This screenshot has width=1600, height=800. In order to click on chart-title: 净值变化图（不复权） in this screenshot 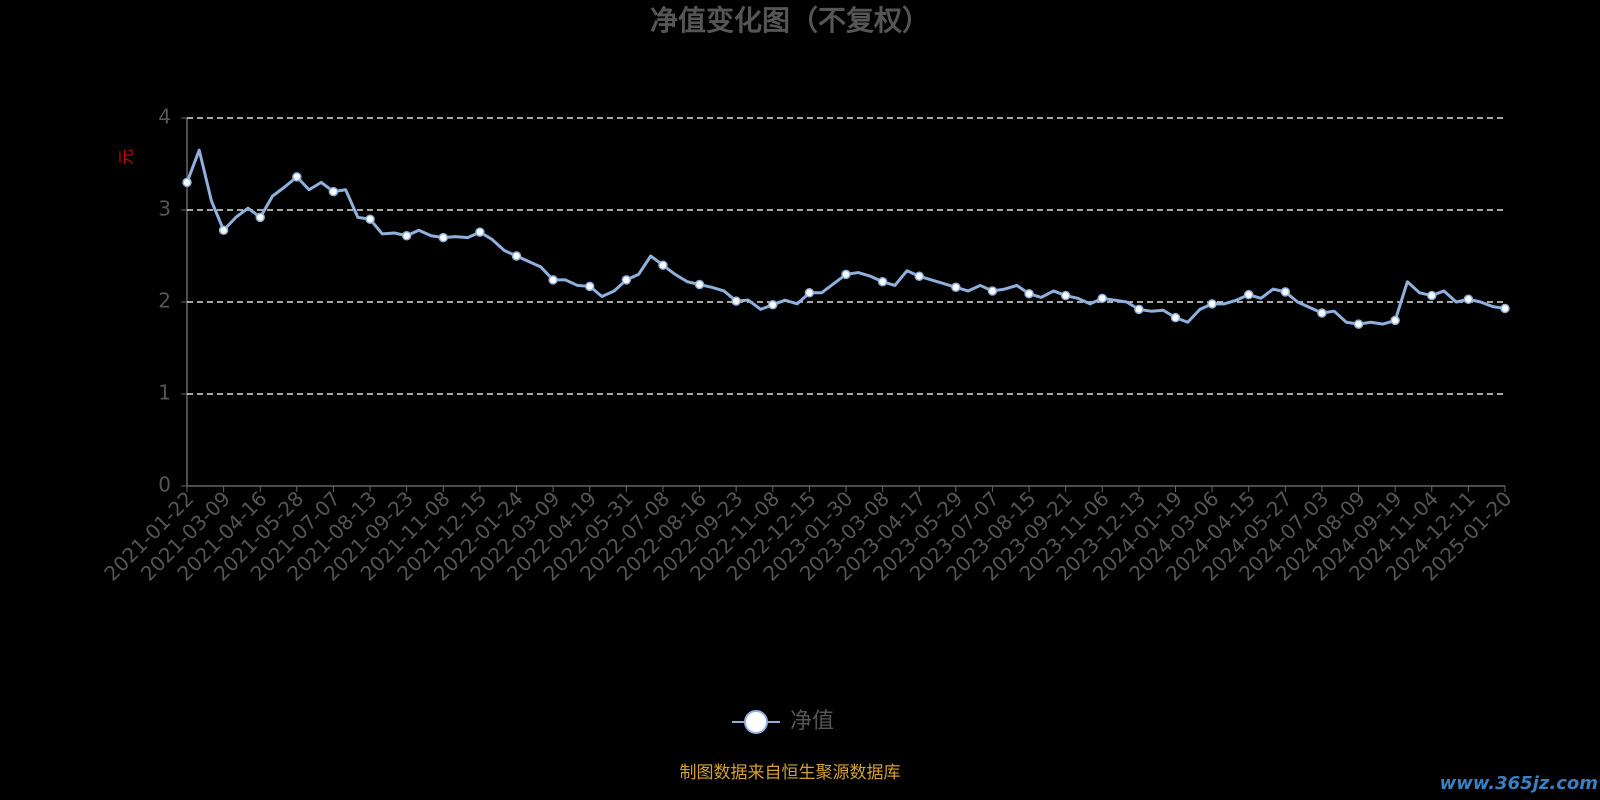, I will do `click(790, 20)`.